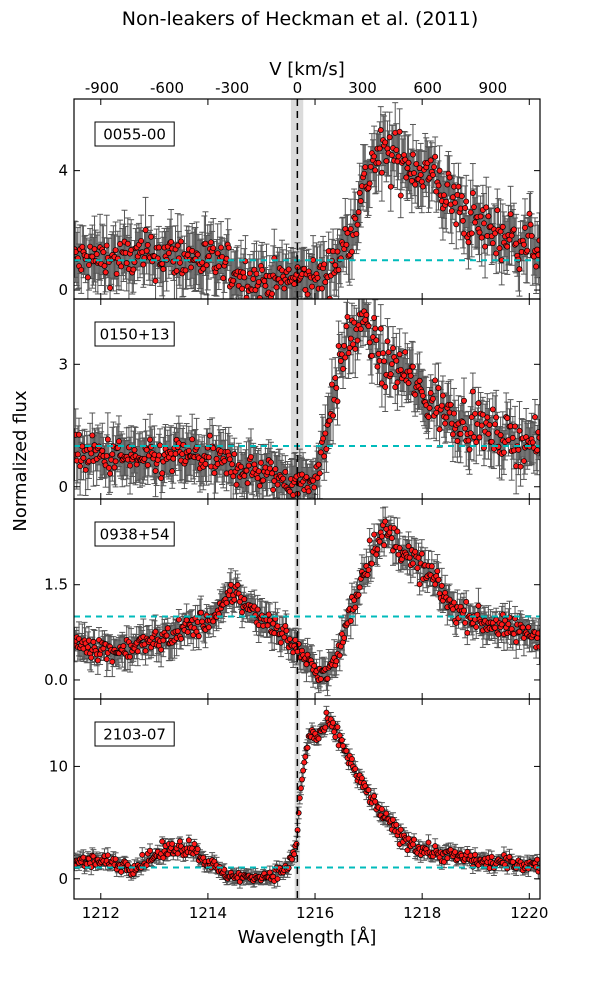 The height and width of the screenshot is (1000, 600). What do you see at coordinates (427, 88) in the screenshot?
I see `velocity-tick-label: 600` at bounding box center [427, 88].